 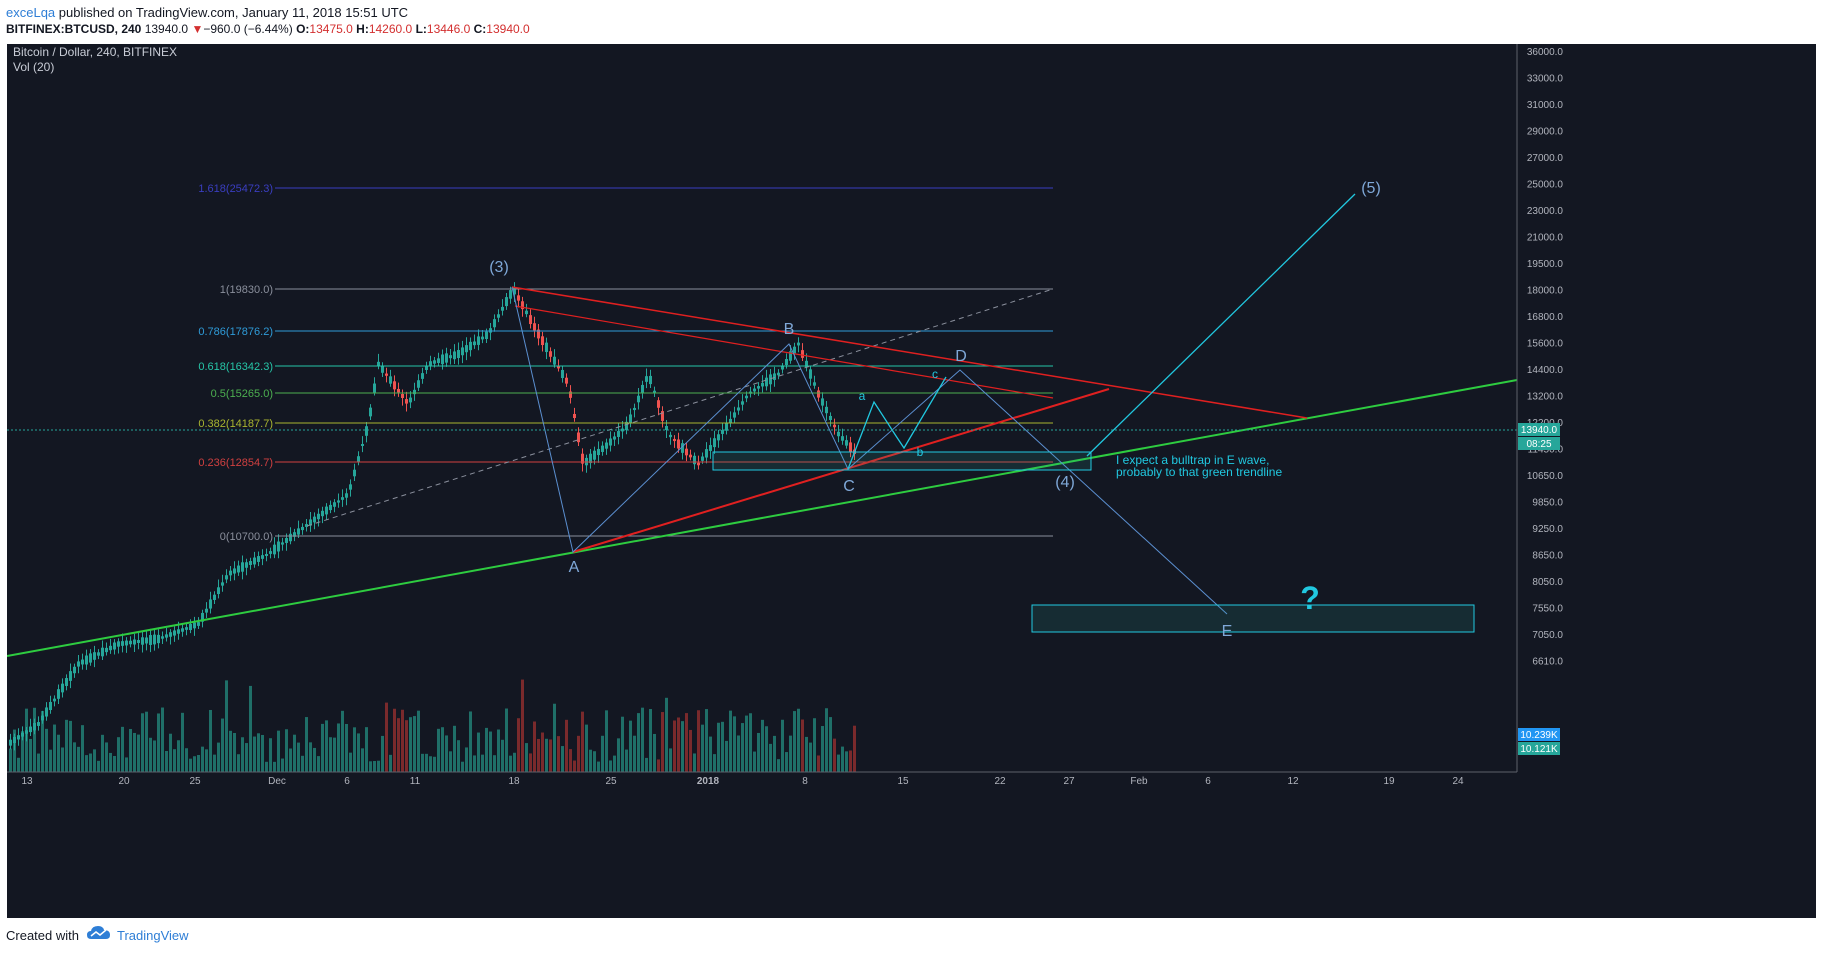 I want to click on fib-label-0: 0(10700.0), so click(x=246, y=537).